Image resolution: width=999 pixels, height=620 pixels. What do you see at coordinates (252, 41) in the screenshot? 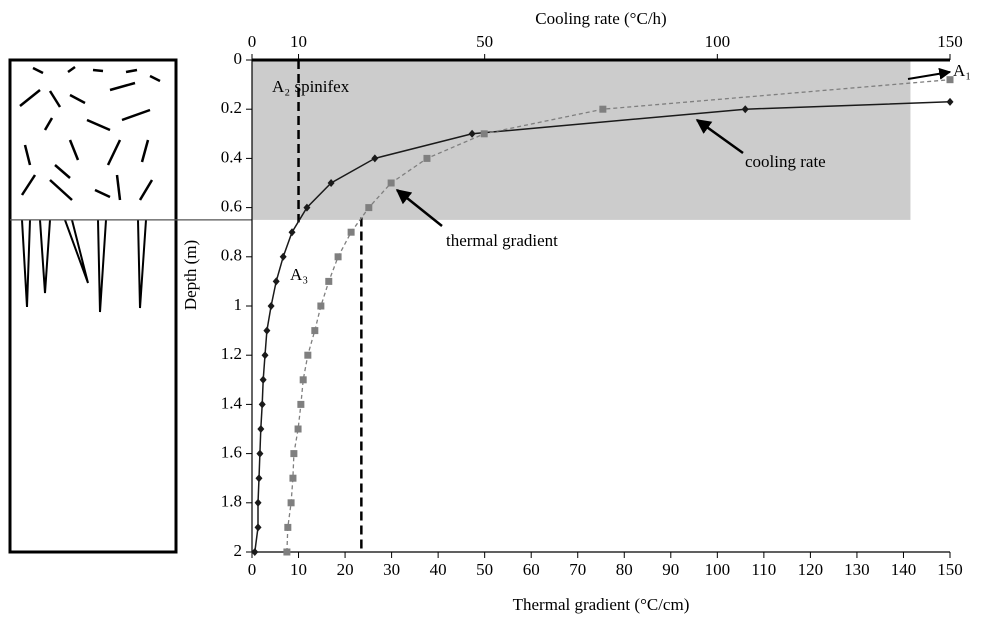
I see `x2-tick-label: 0` at bounding box center [252, 41].